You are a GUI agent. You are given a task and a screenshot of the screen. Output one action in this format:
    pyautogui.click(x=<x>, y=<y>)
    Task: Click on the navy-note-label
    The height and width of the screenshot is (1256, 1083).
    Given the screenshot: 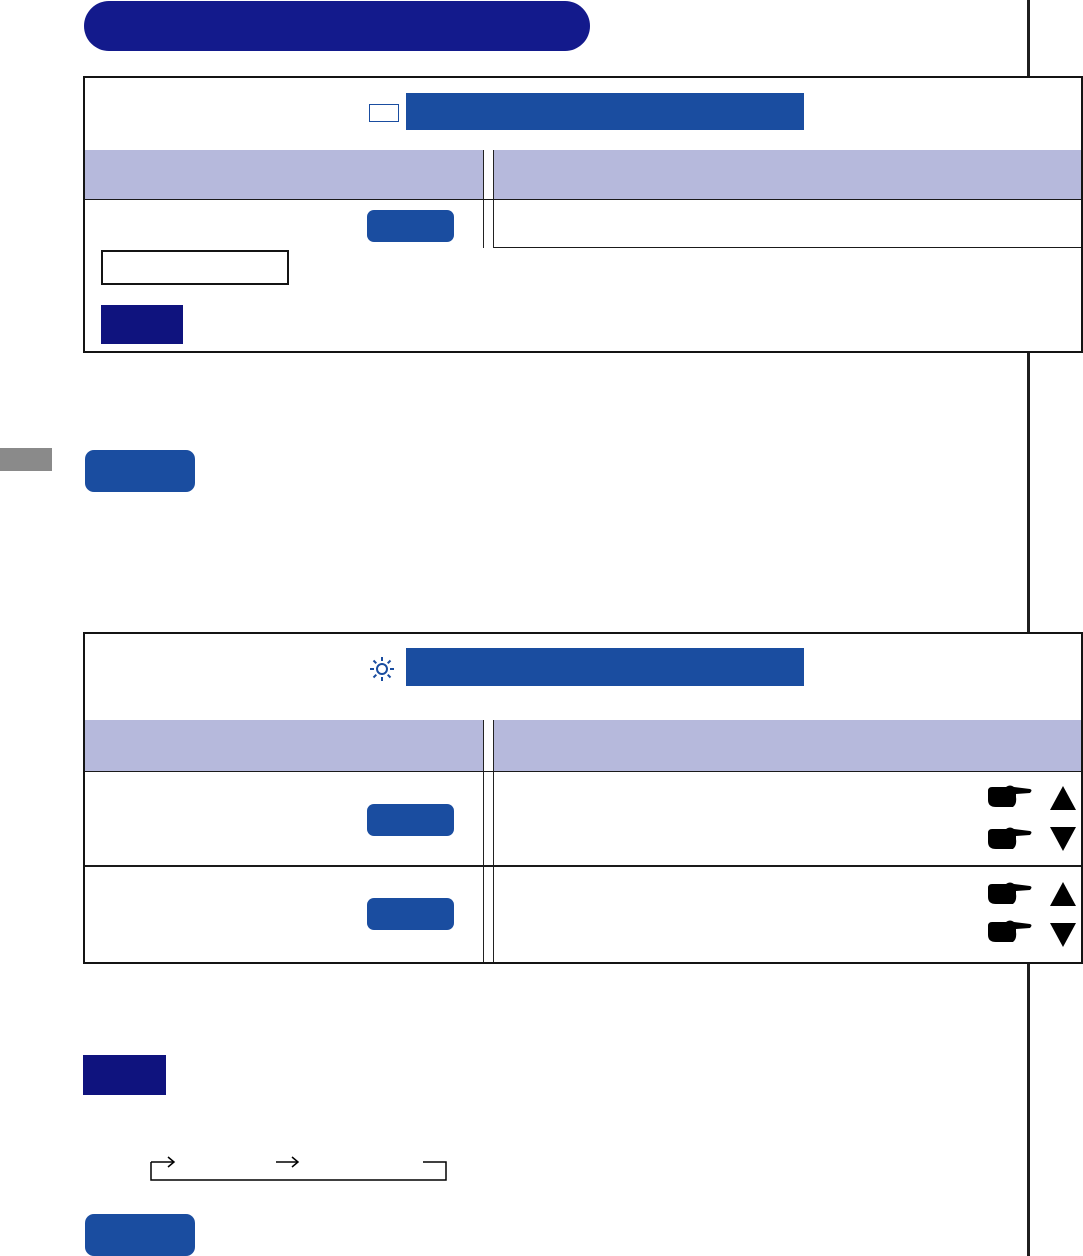 What is the action you would take?
    pyautogui.click(x=124, y=1075)
    